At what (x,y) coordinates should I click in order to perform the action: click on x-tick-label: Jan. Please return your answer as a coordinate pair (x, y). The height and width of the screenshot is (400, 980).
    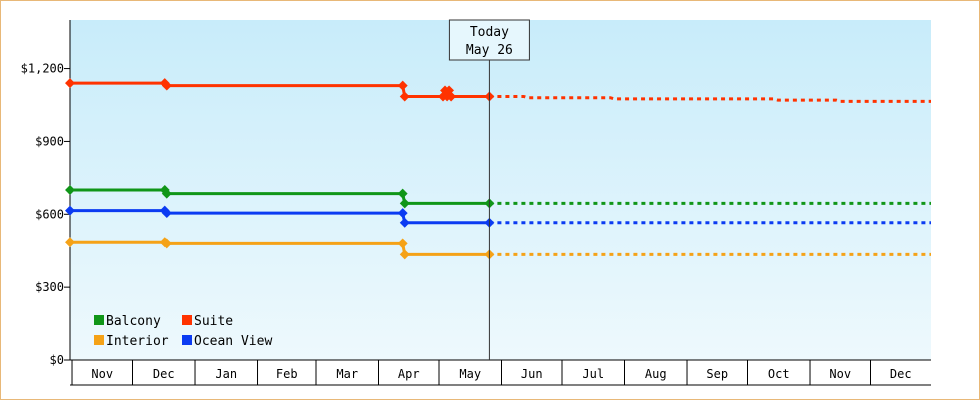
    Looking at the image, I should click on (226, 374).